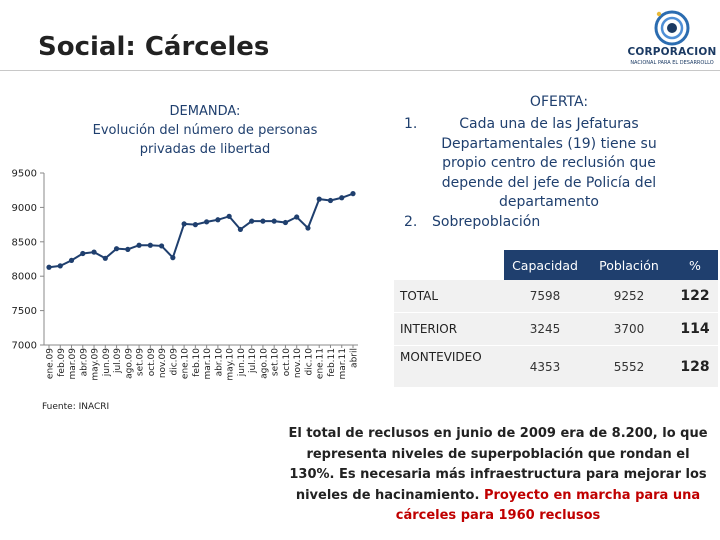  What do you see at coordinates (629, 366) in the screenshot?
I see `row-poblacion: 5552` at bounding box center [629, 366].